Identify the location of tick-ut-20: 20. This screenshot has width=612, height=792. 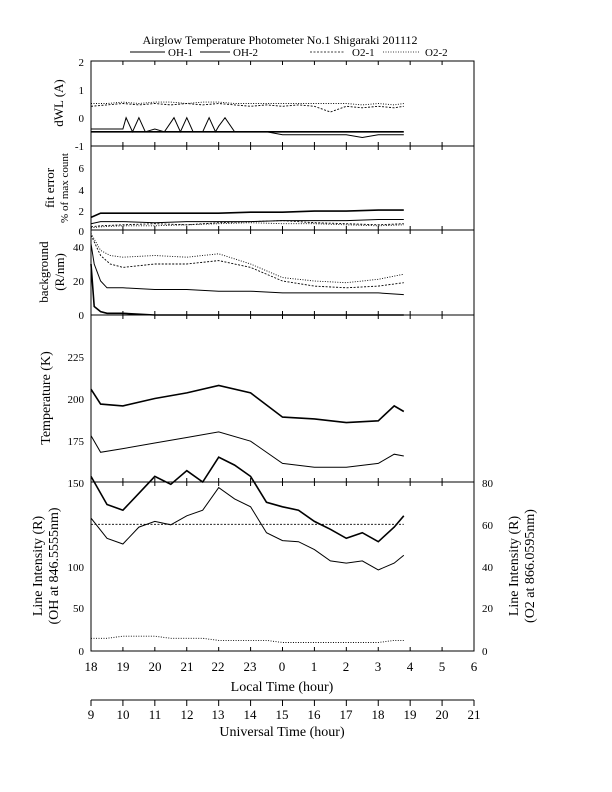
(442, 714).